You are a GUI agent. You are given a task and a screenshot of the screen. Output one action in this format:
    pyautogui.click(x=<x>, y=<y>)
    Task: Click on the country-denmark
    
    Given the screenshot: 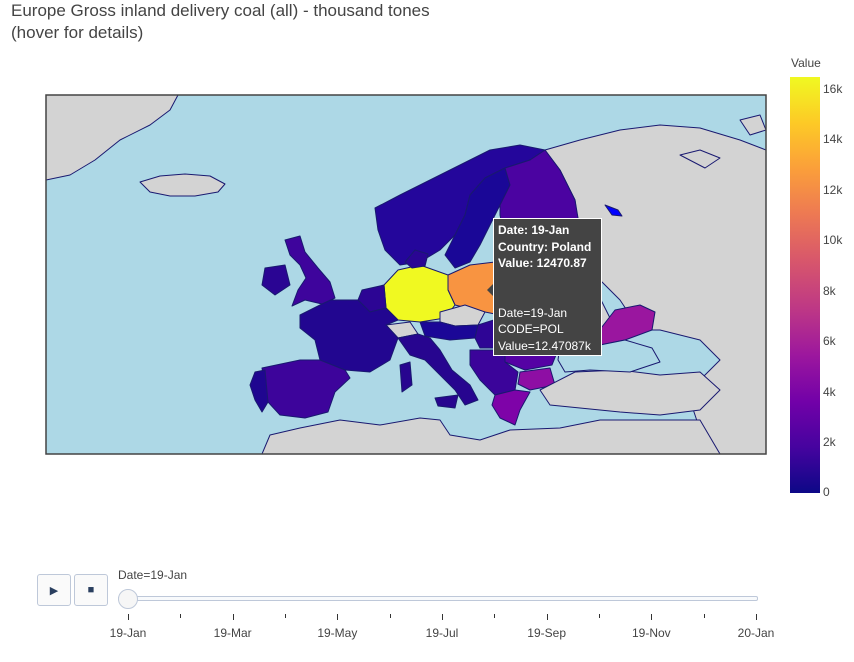 What is the action you would take?
    pyautogui.click(x=416, y=259)
    